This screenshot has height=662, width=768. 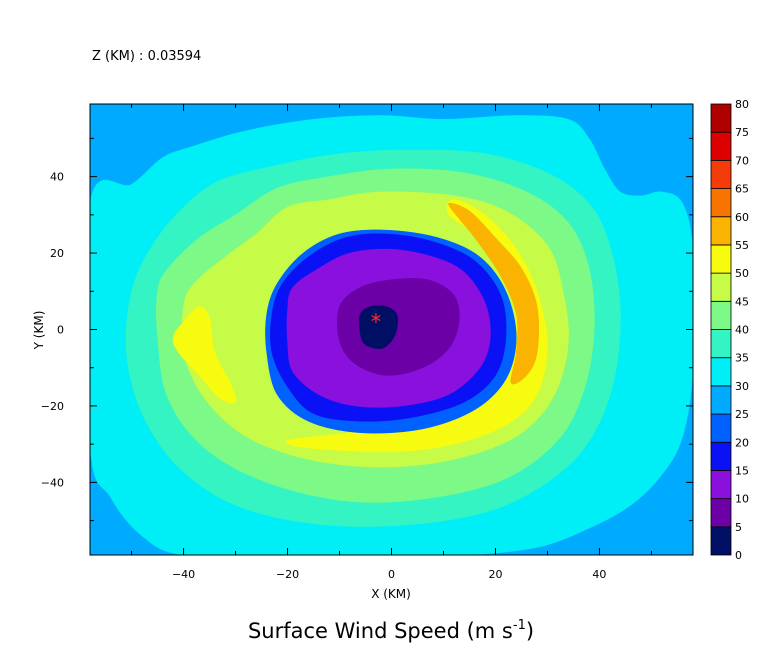 What do you see at coordinates (742, 414) in the screenshot?
I see `colorbar-level-label: 25` at bounding box center [742, 414].